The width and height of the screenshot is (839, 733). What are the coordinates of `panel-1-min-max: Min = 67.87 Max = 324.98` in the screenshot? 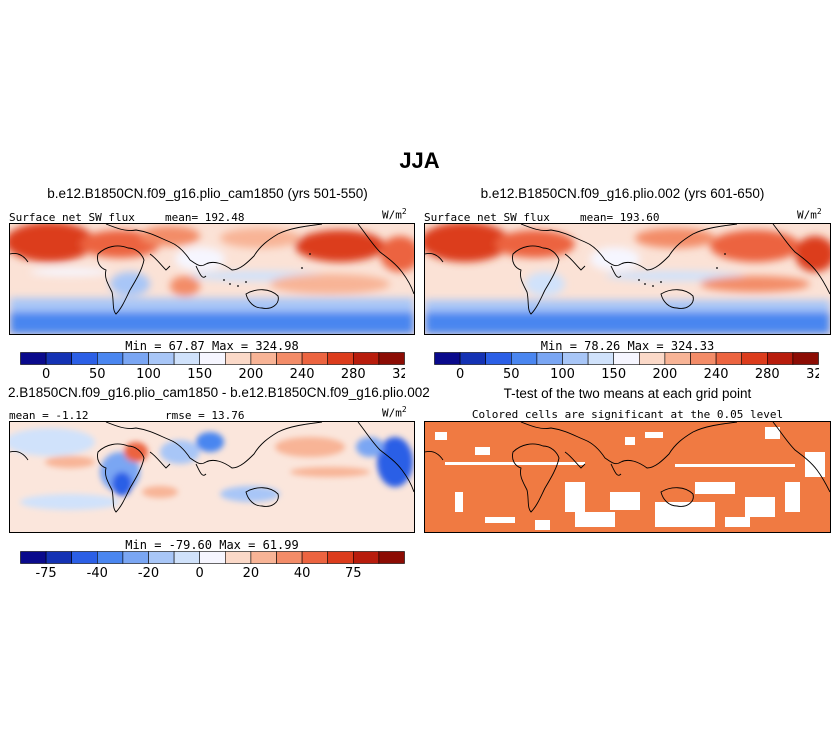 It's located at (212, 346).